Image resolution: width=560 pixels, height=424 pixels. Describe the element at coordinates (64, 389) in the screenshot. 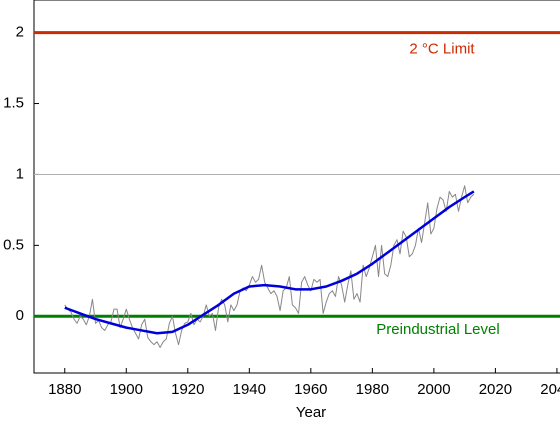

I see `x-tick-label: 1880` at that location.